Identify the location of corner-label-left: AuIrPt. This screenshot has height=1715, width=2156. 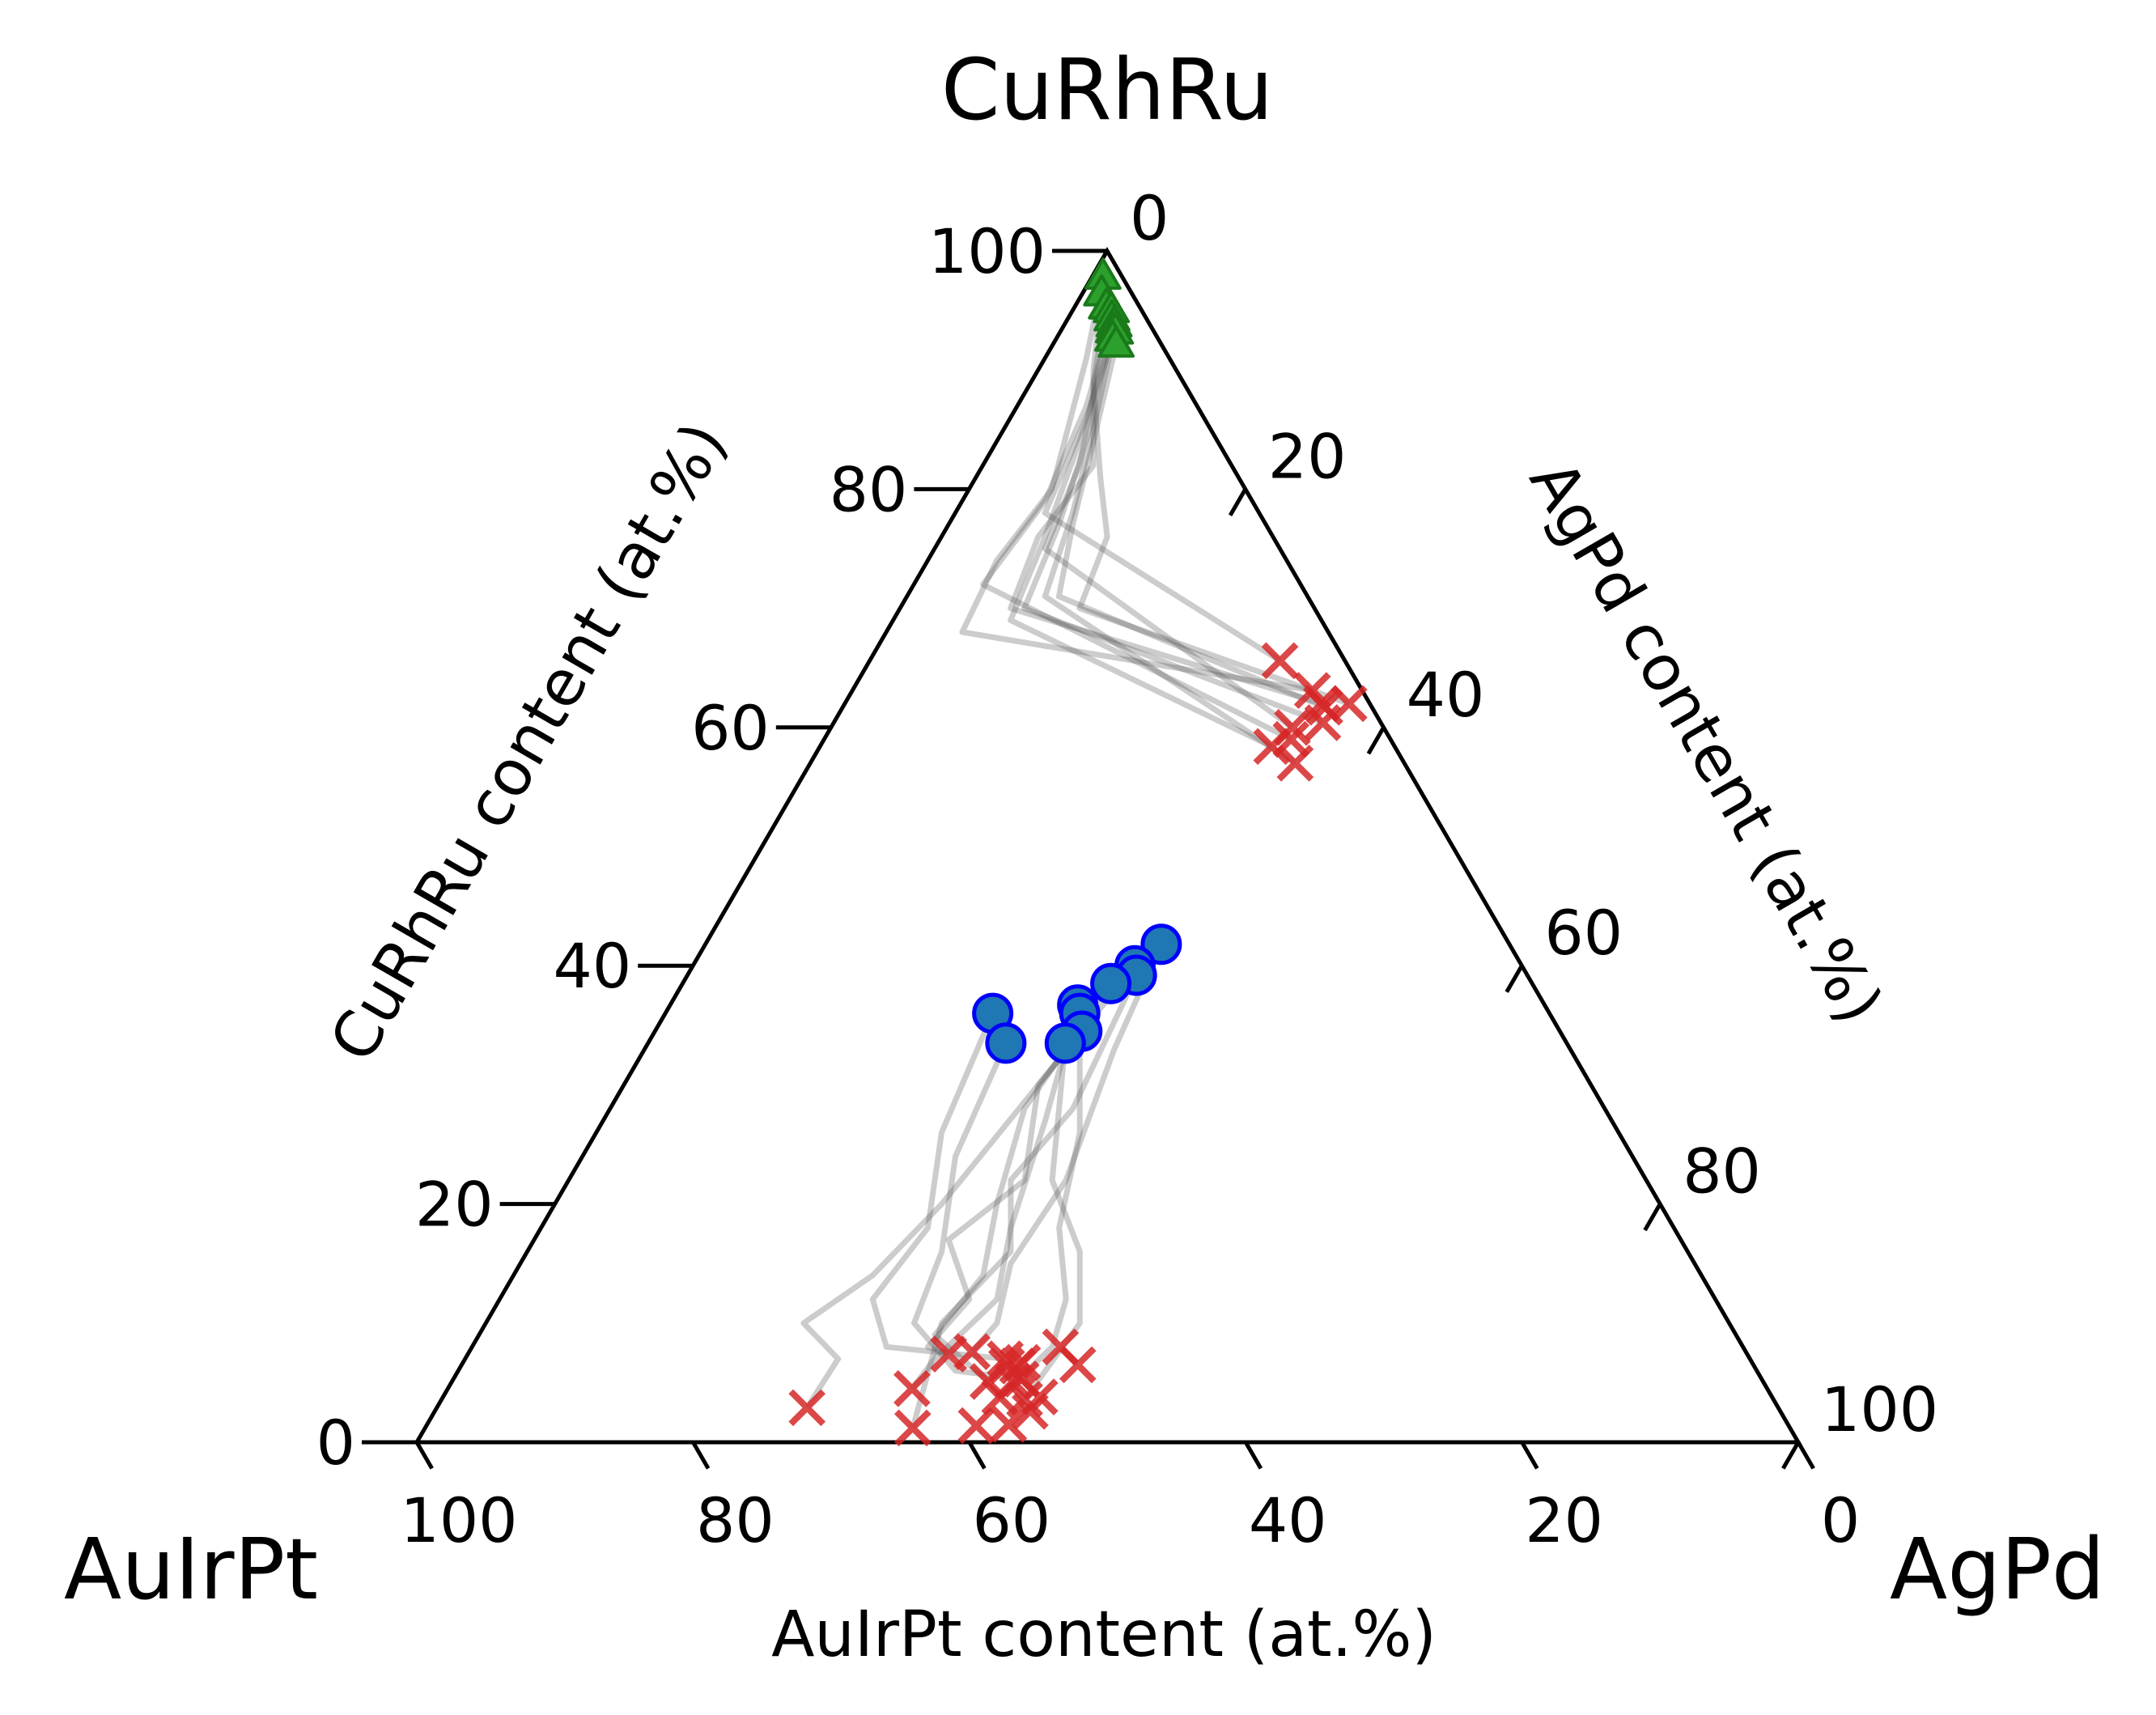
(191, 1569).